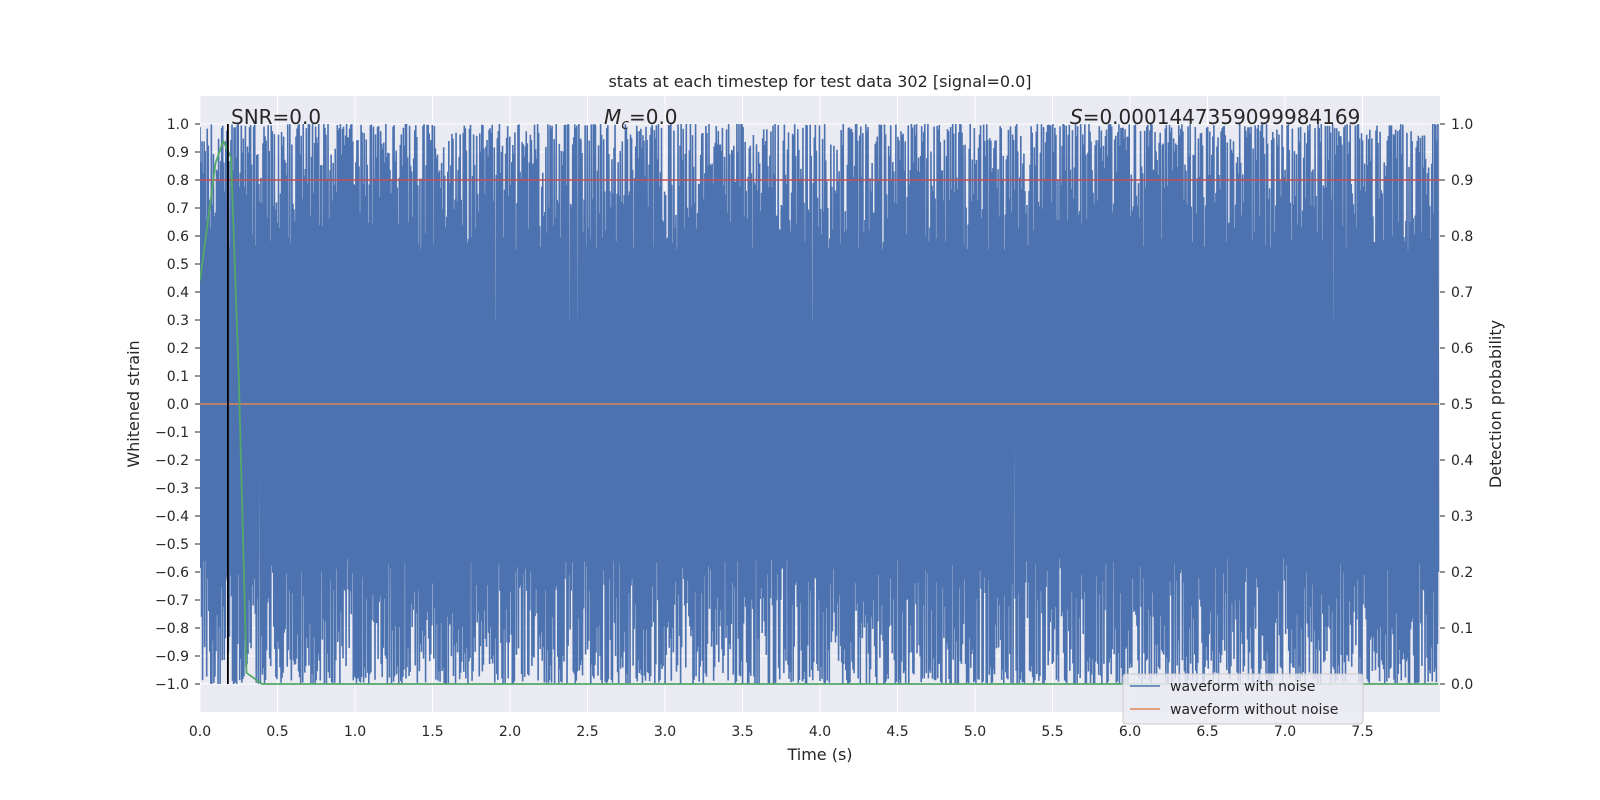 The image size is (1600, 800). I want to click on x-tick-label: 3.0, so click(665, 732).